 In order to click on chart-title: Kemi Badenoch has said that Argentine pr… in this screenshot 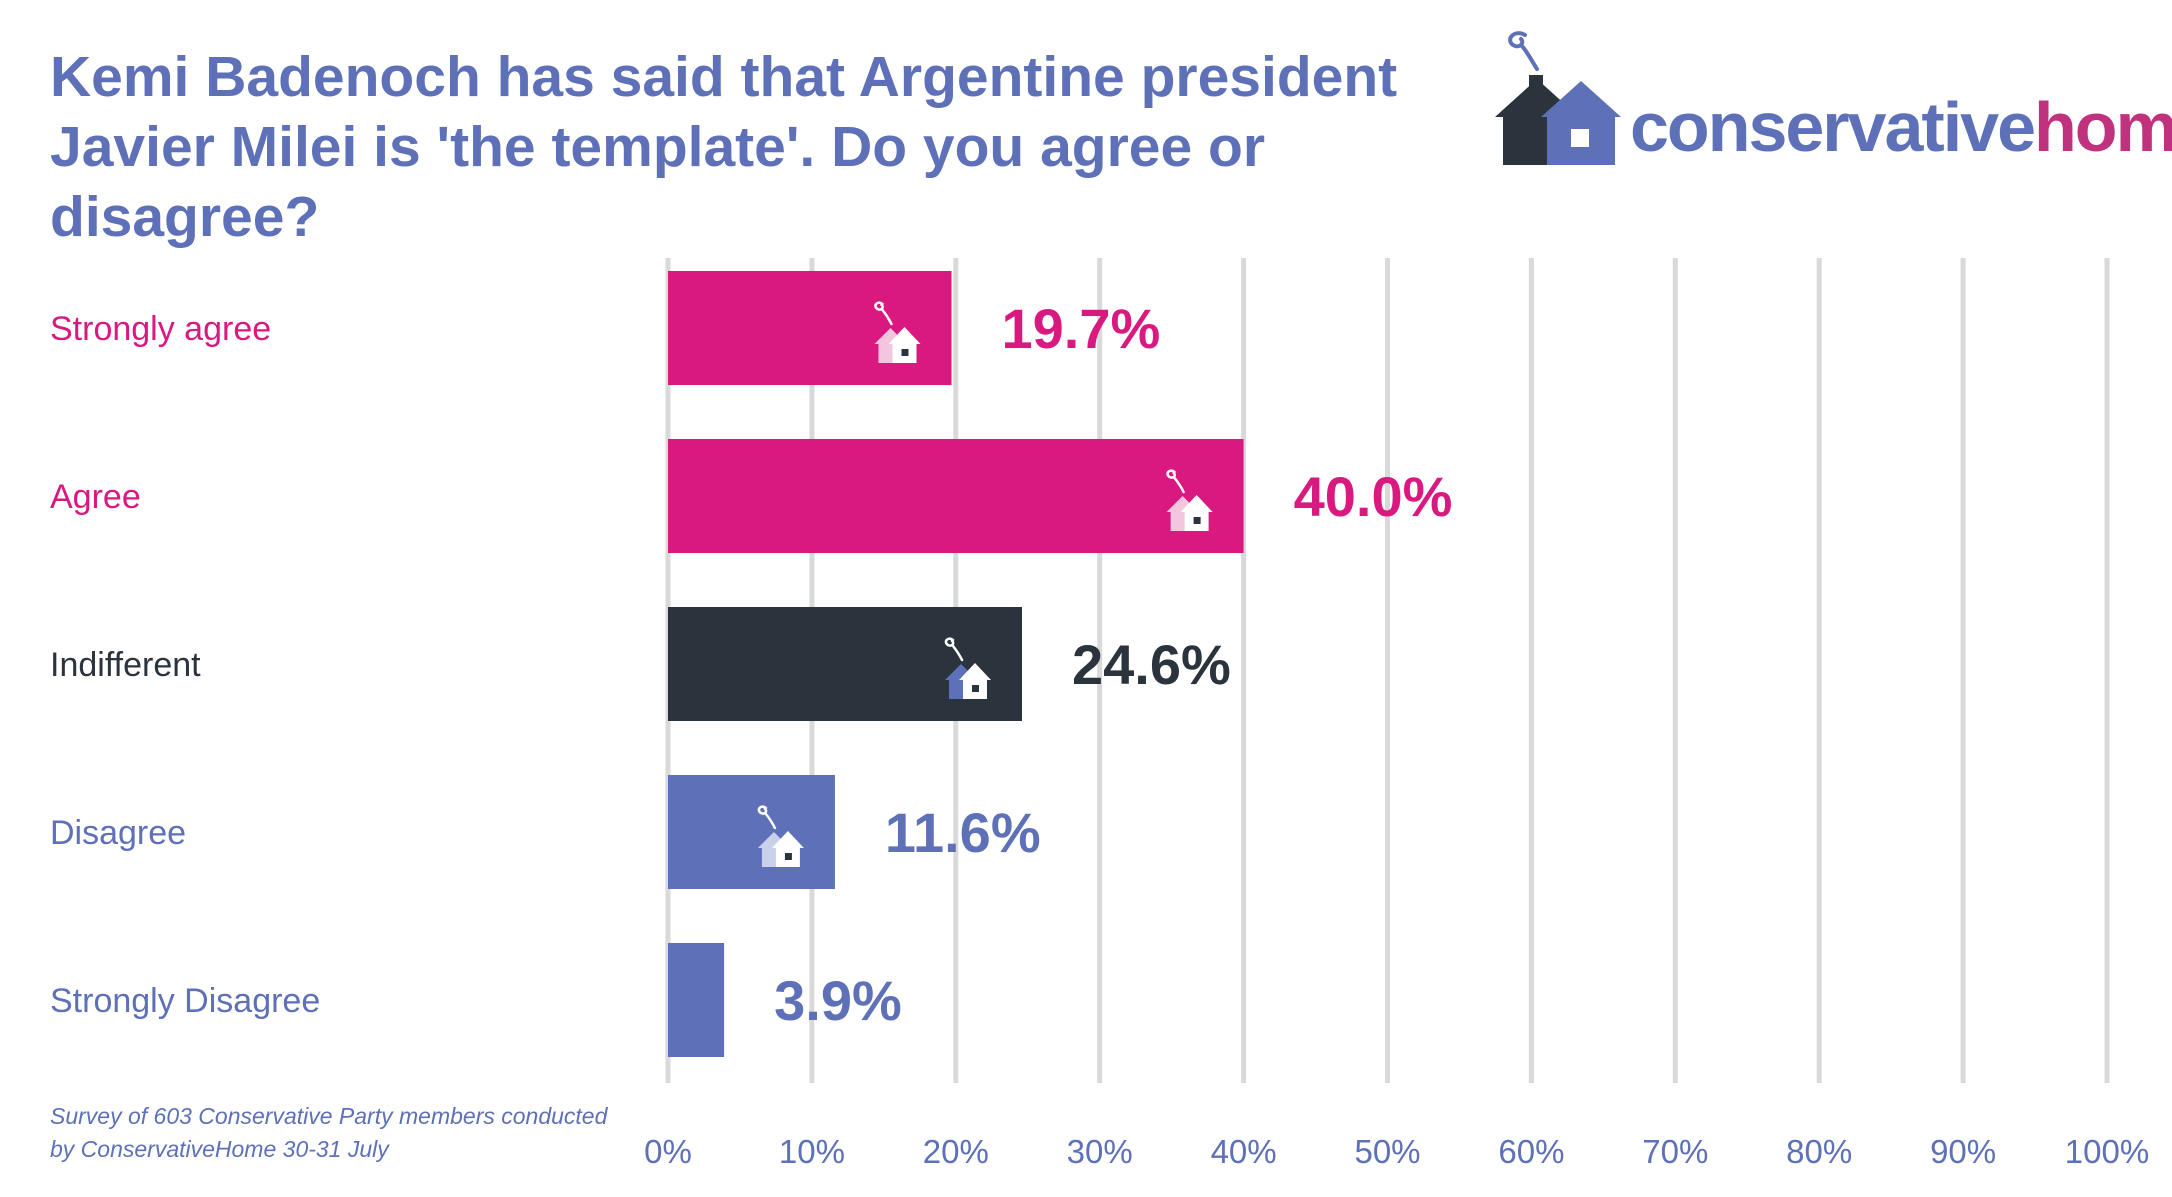, I will do `click(724, 147)`.